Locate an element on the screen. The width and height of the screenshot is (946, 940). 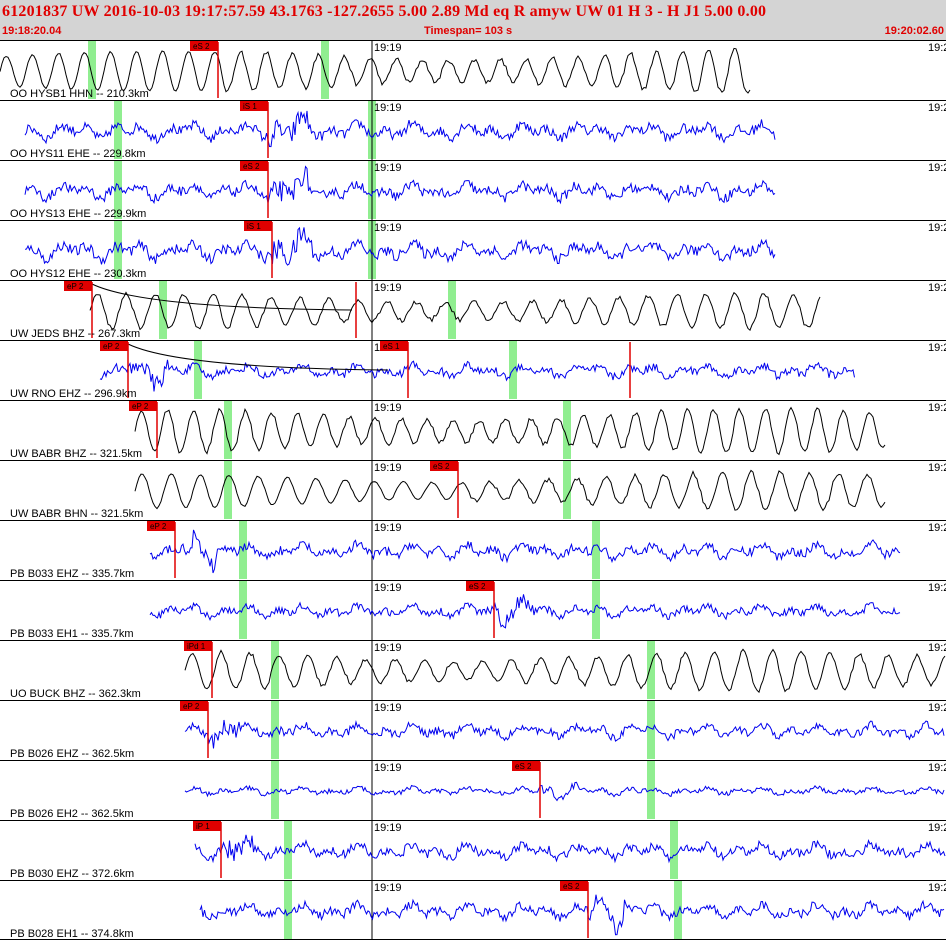
phase-pick-label: iS 1 is located at coordinates (250, 106).